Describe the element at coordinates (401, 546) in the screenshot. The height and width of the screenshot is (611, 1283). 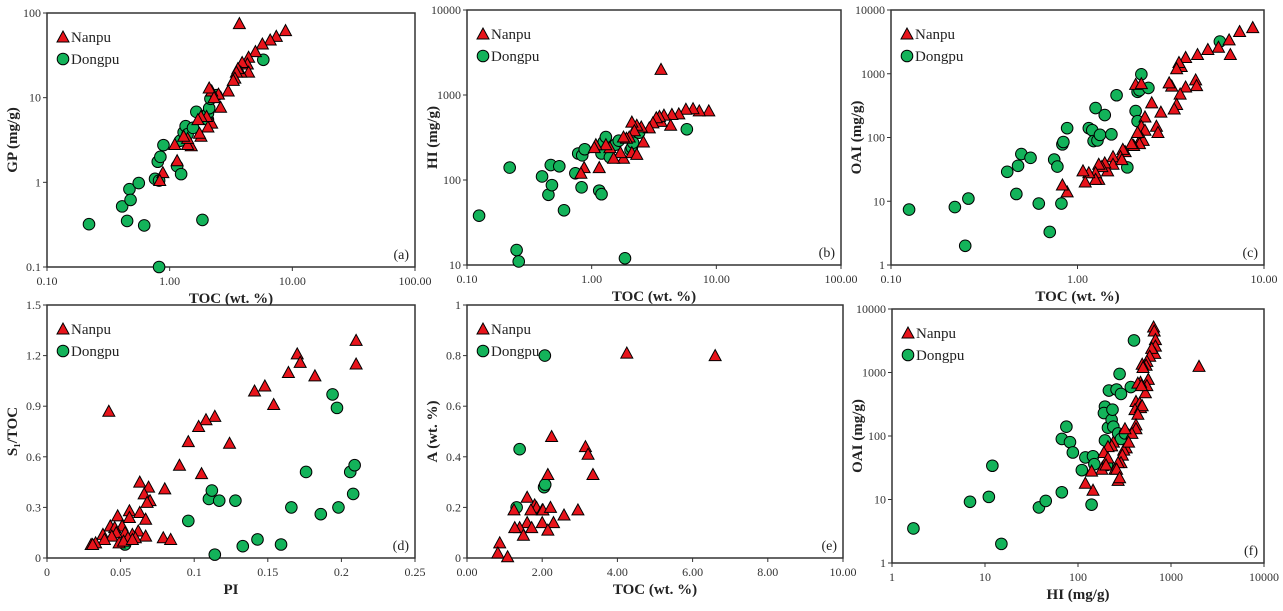
I see `panel-label: (d)` at that location.